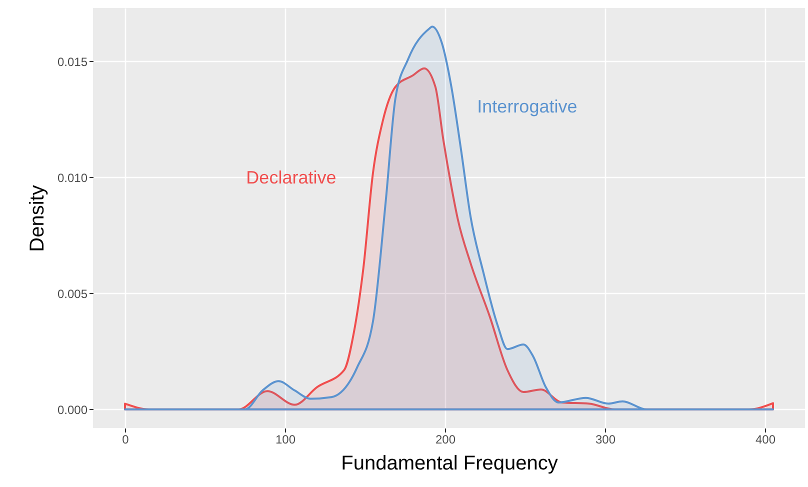 Image resolution: width=808 pixels, height=487 pixels. Describe the element at coordinates (285, 439) in the screenshot. I see `x-tick-label: 100` at that location.